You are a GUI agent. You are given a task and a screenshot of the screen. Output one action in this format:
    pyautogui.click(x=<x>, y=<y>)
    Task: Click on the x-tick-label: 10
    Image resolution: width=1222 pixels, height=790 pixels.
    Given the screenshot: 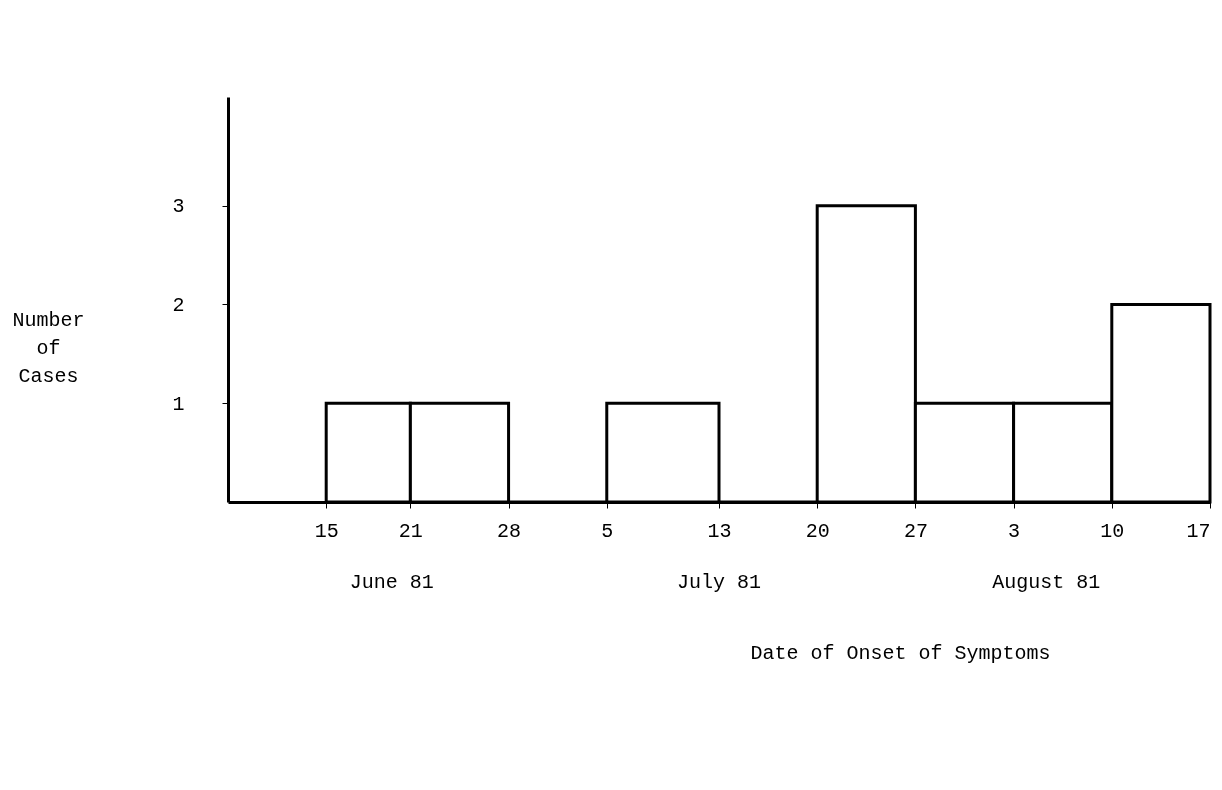 What is the action you would take?
    pyautogui.click(x=1112, y=531)
    